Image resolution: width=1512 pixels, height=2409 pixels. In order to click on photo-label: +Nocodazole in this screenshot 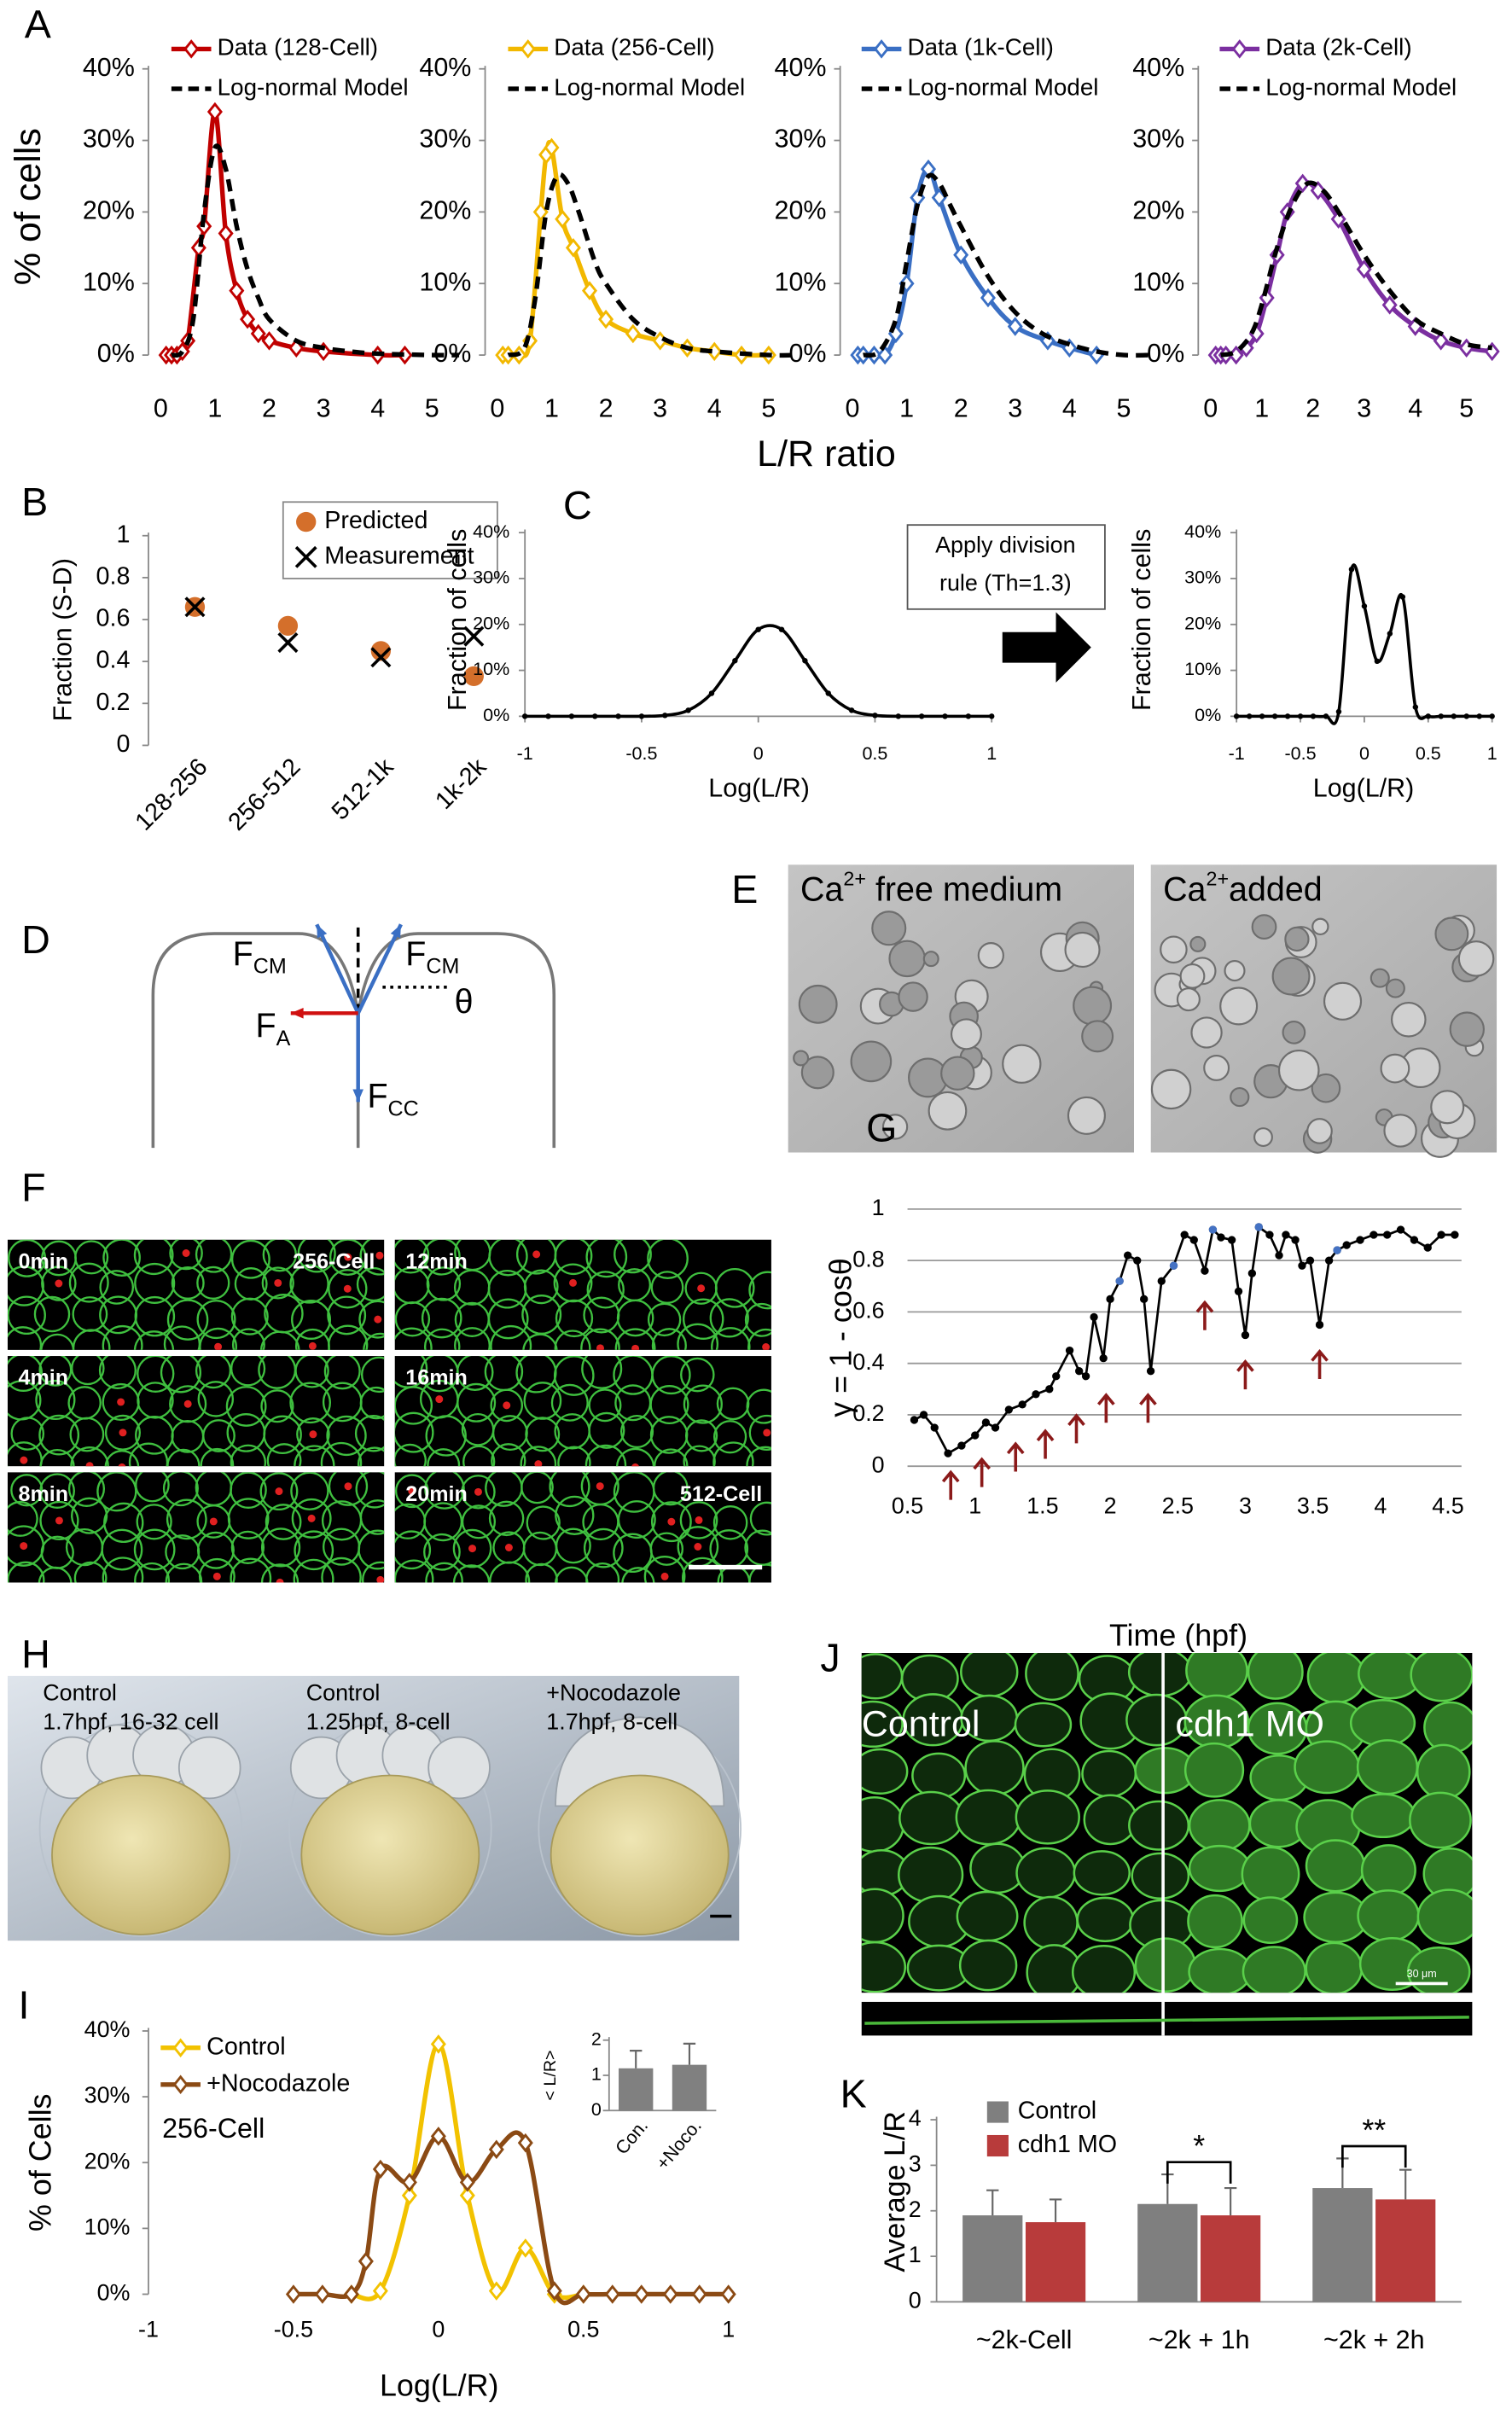, I will do `click(613, 1693)`.